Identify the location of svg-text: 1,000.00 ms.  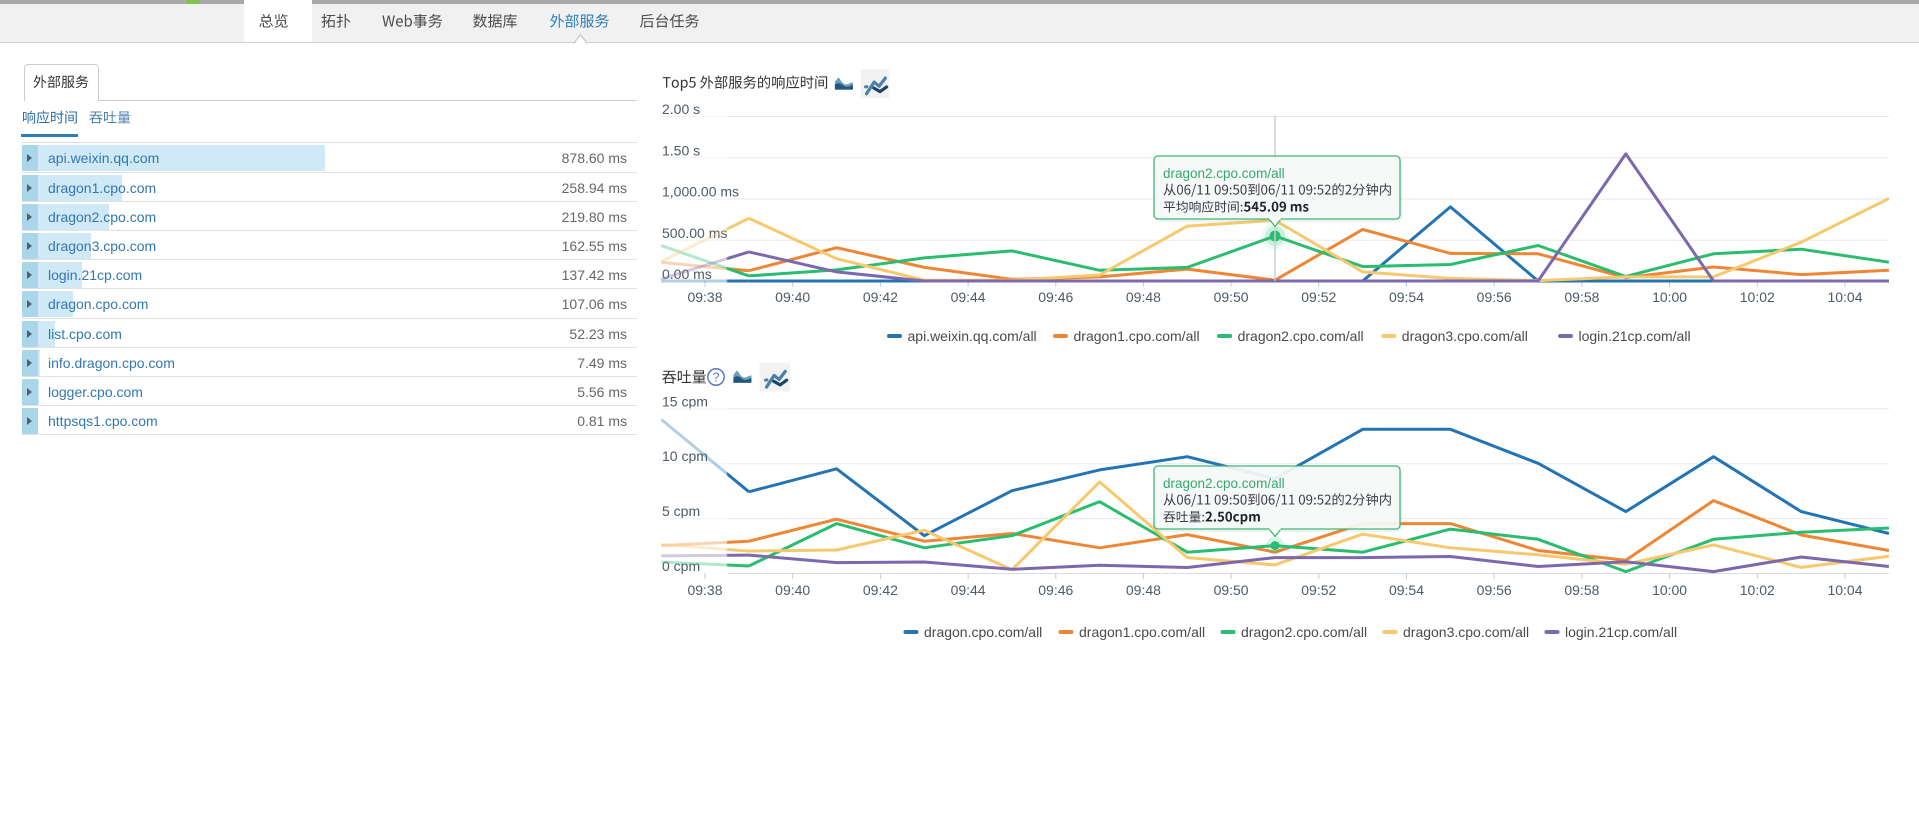
(700, 192).